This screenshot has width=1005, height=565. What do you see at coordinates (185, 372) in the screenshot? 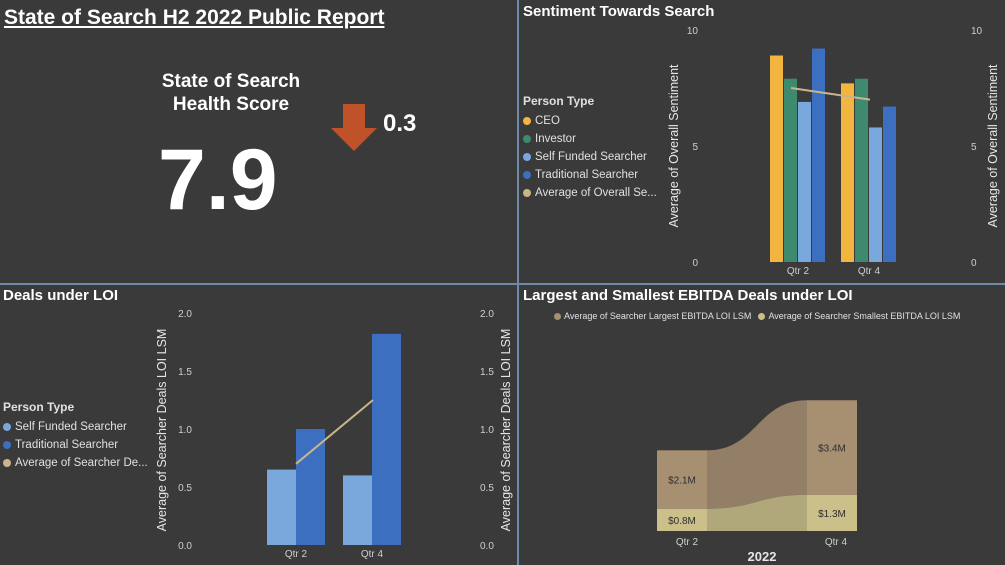
I see `y-tick-label: 1.5` at bounding box center [185, 372].